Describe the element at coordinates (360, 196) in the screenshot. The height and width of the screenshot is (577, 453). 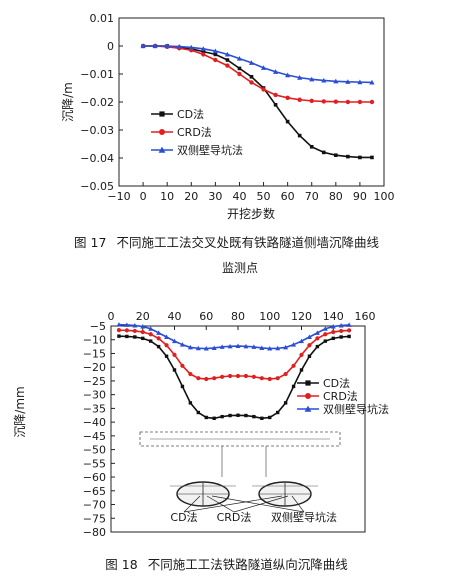
I see `x-tick-label: 90` at that location.